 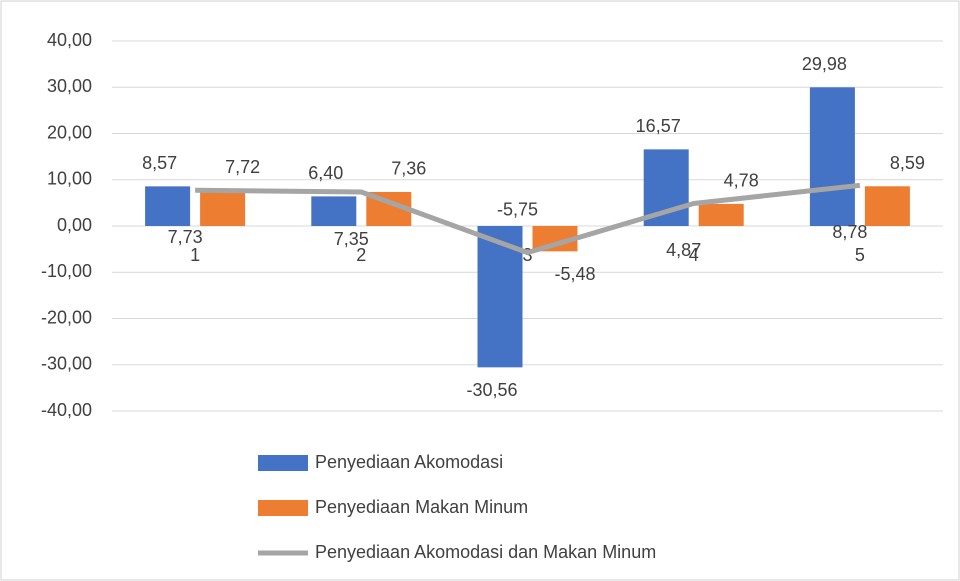 What do you see at coordinates (66, 364) in the screenshot?
I see `y-tick-label: -30,00` at bounding box center [66, 364].